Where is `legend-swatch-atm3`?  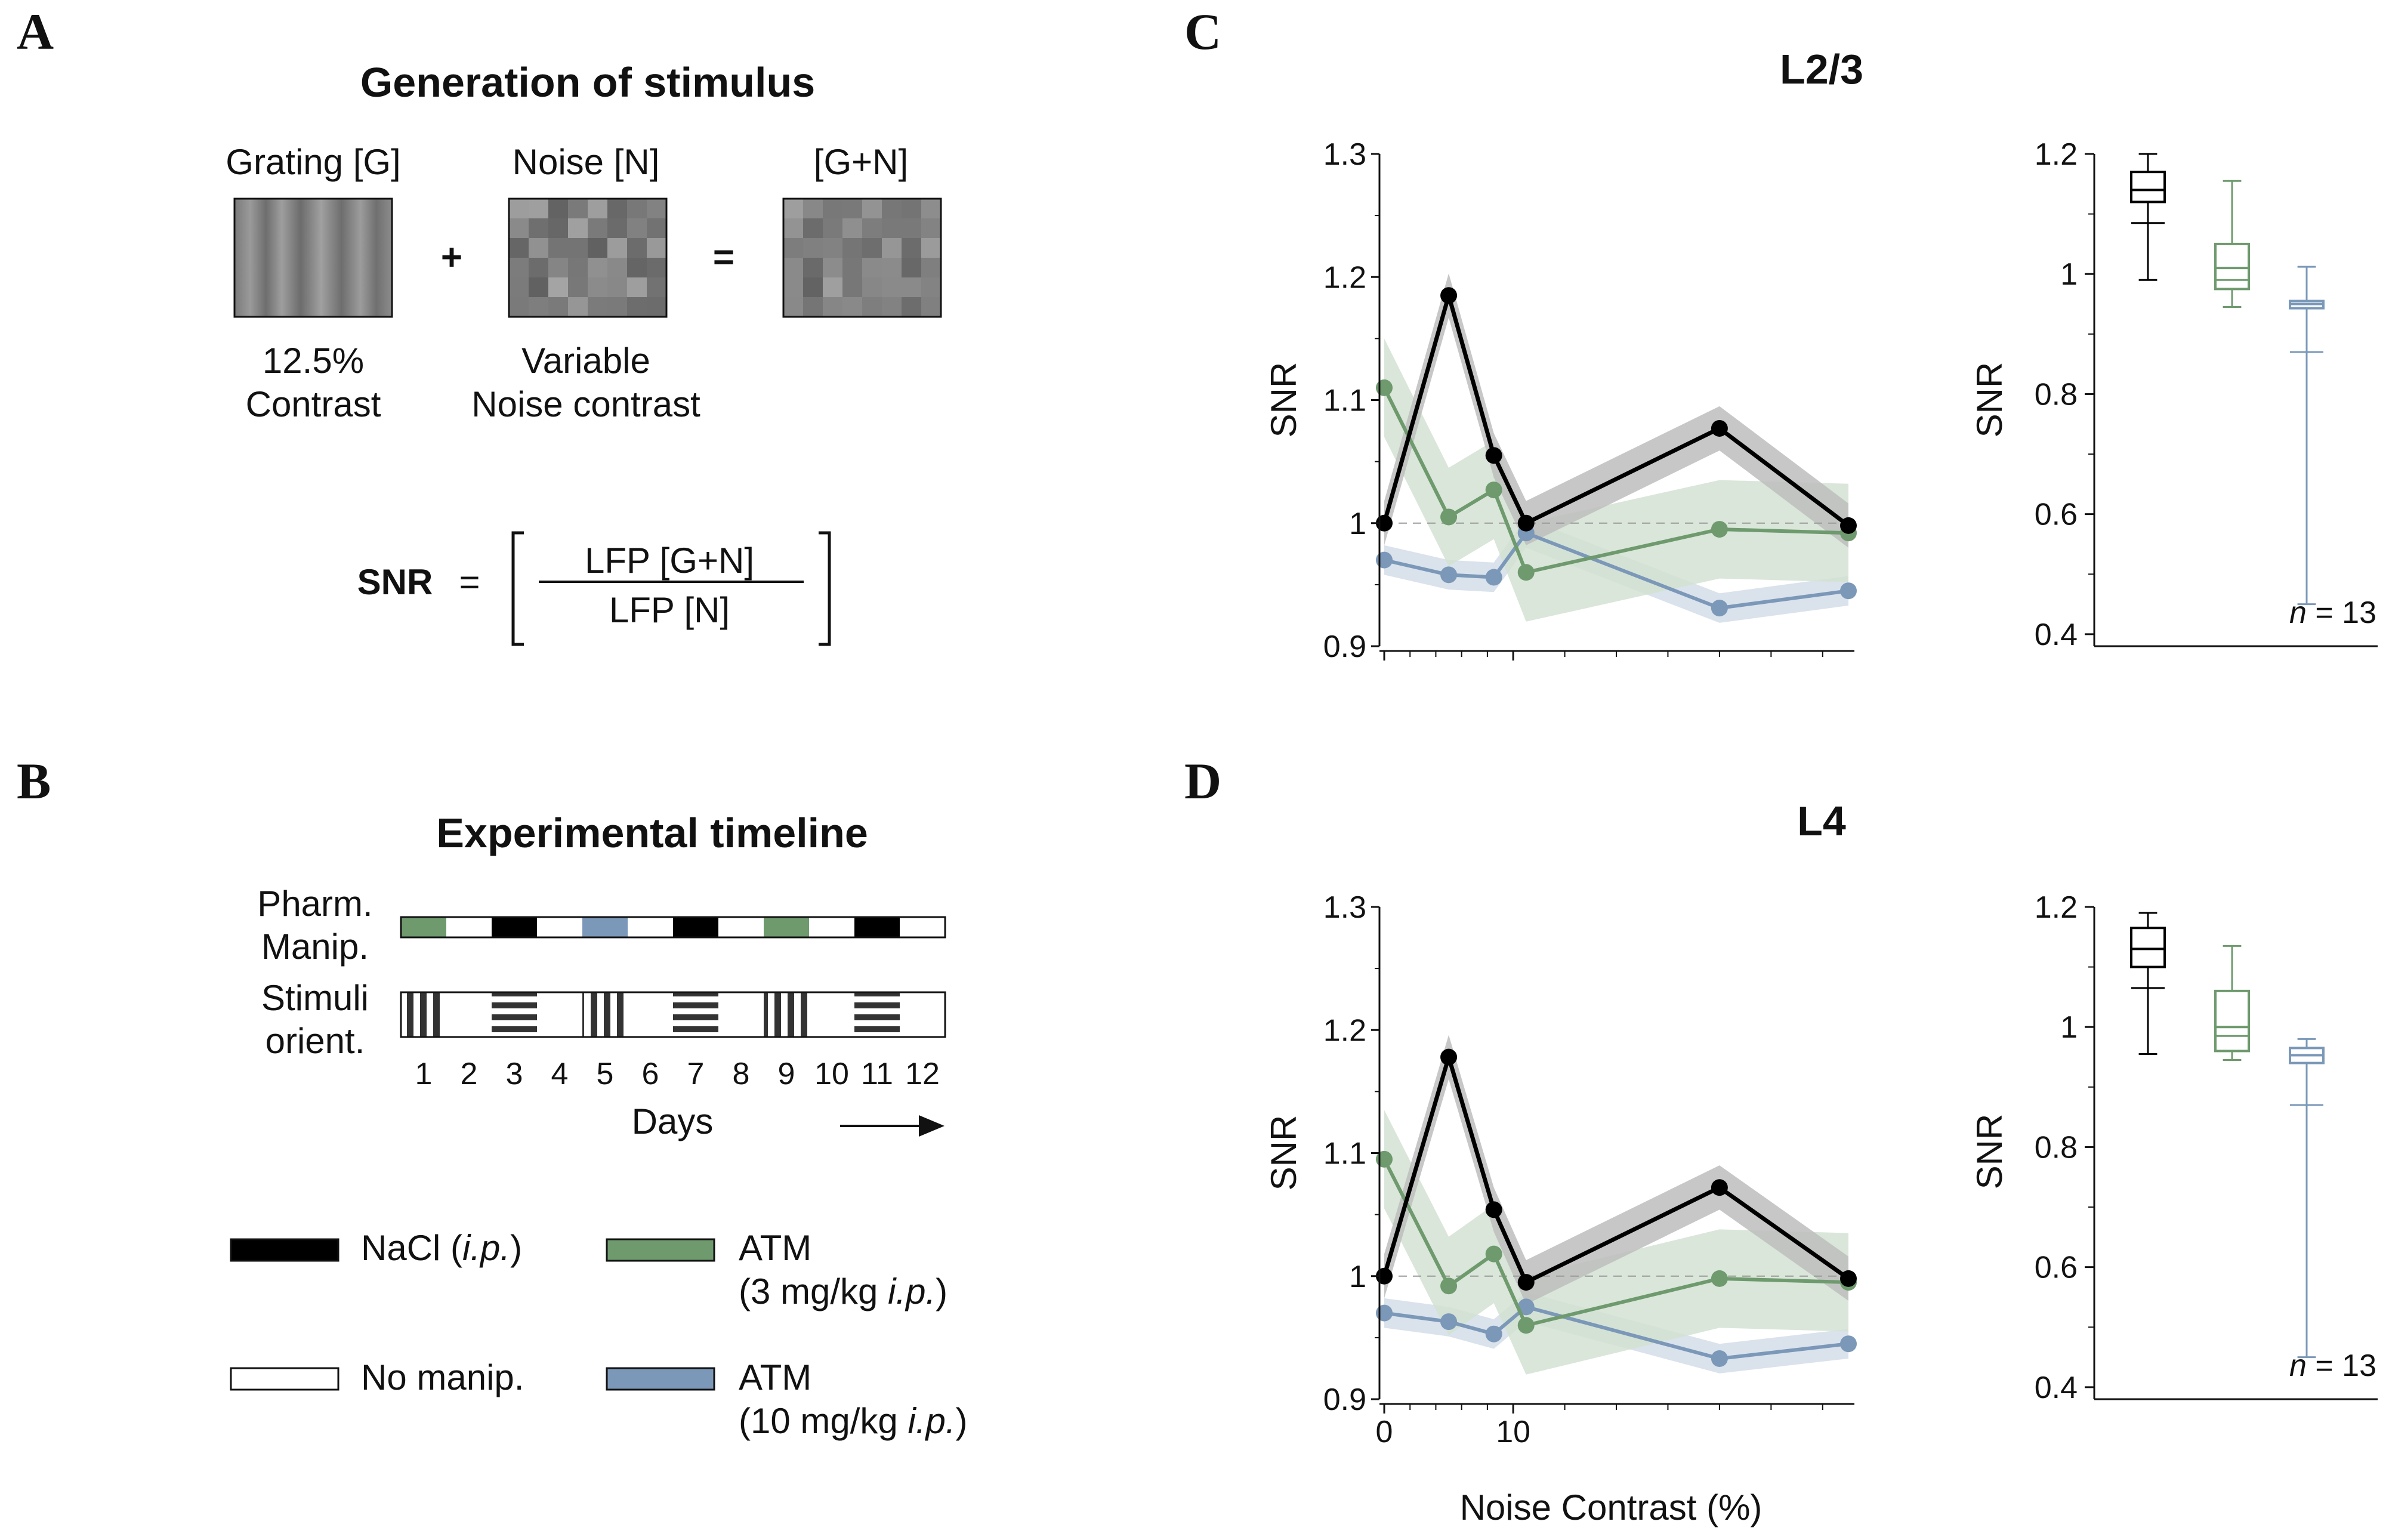
legend-swatch-atm3 is located at coordinates (660, 1250).